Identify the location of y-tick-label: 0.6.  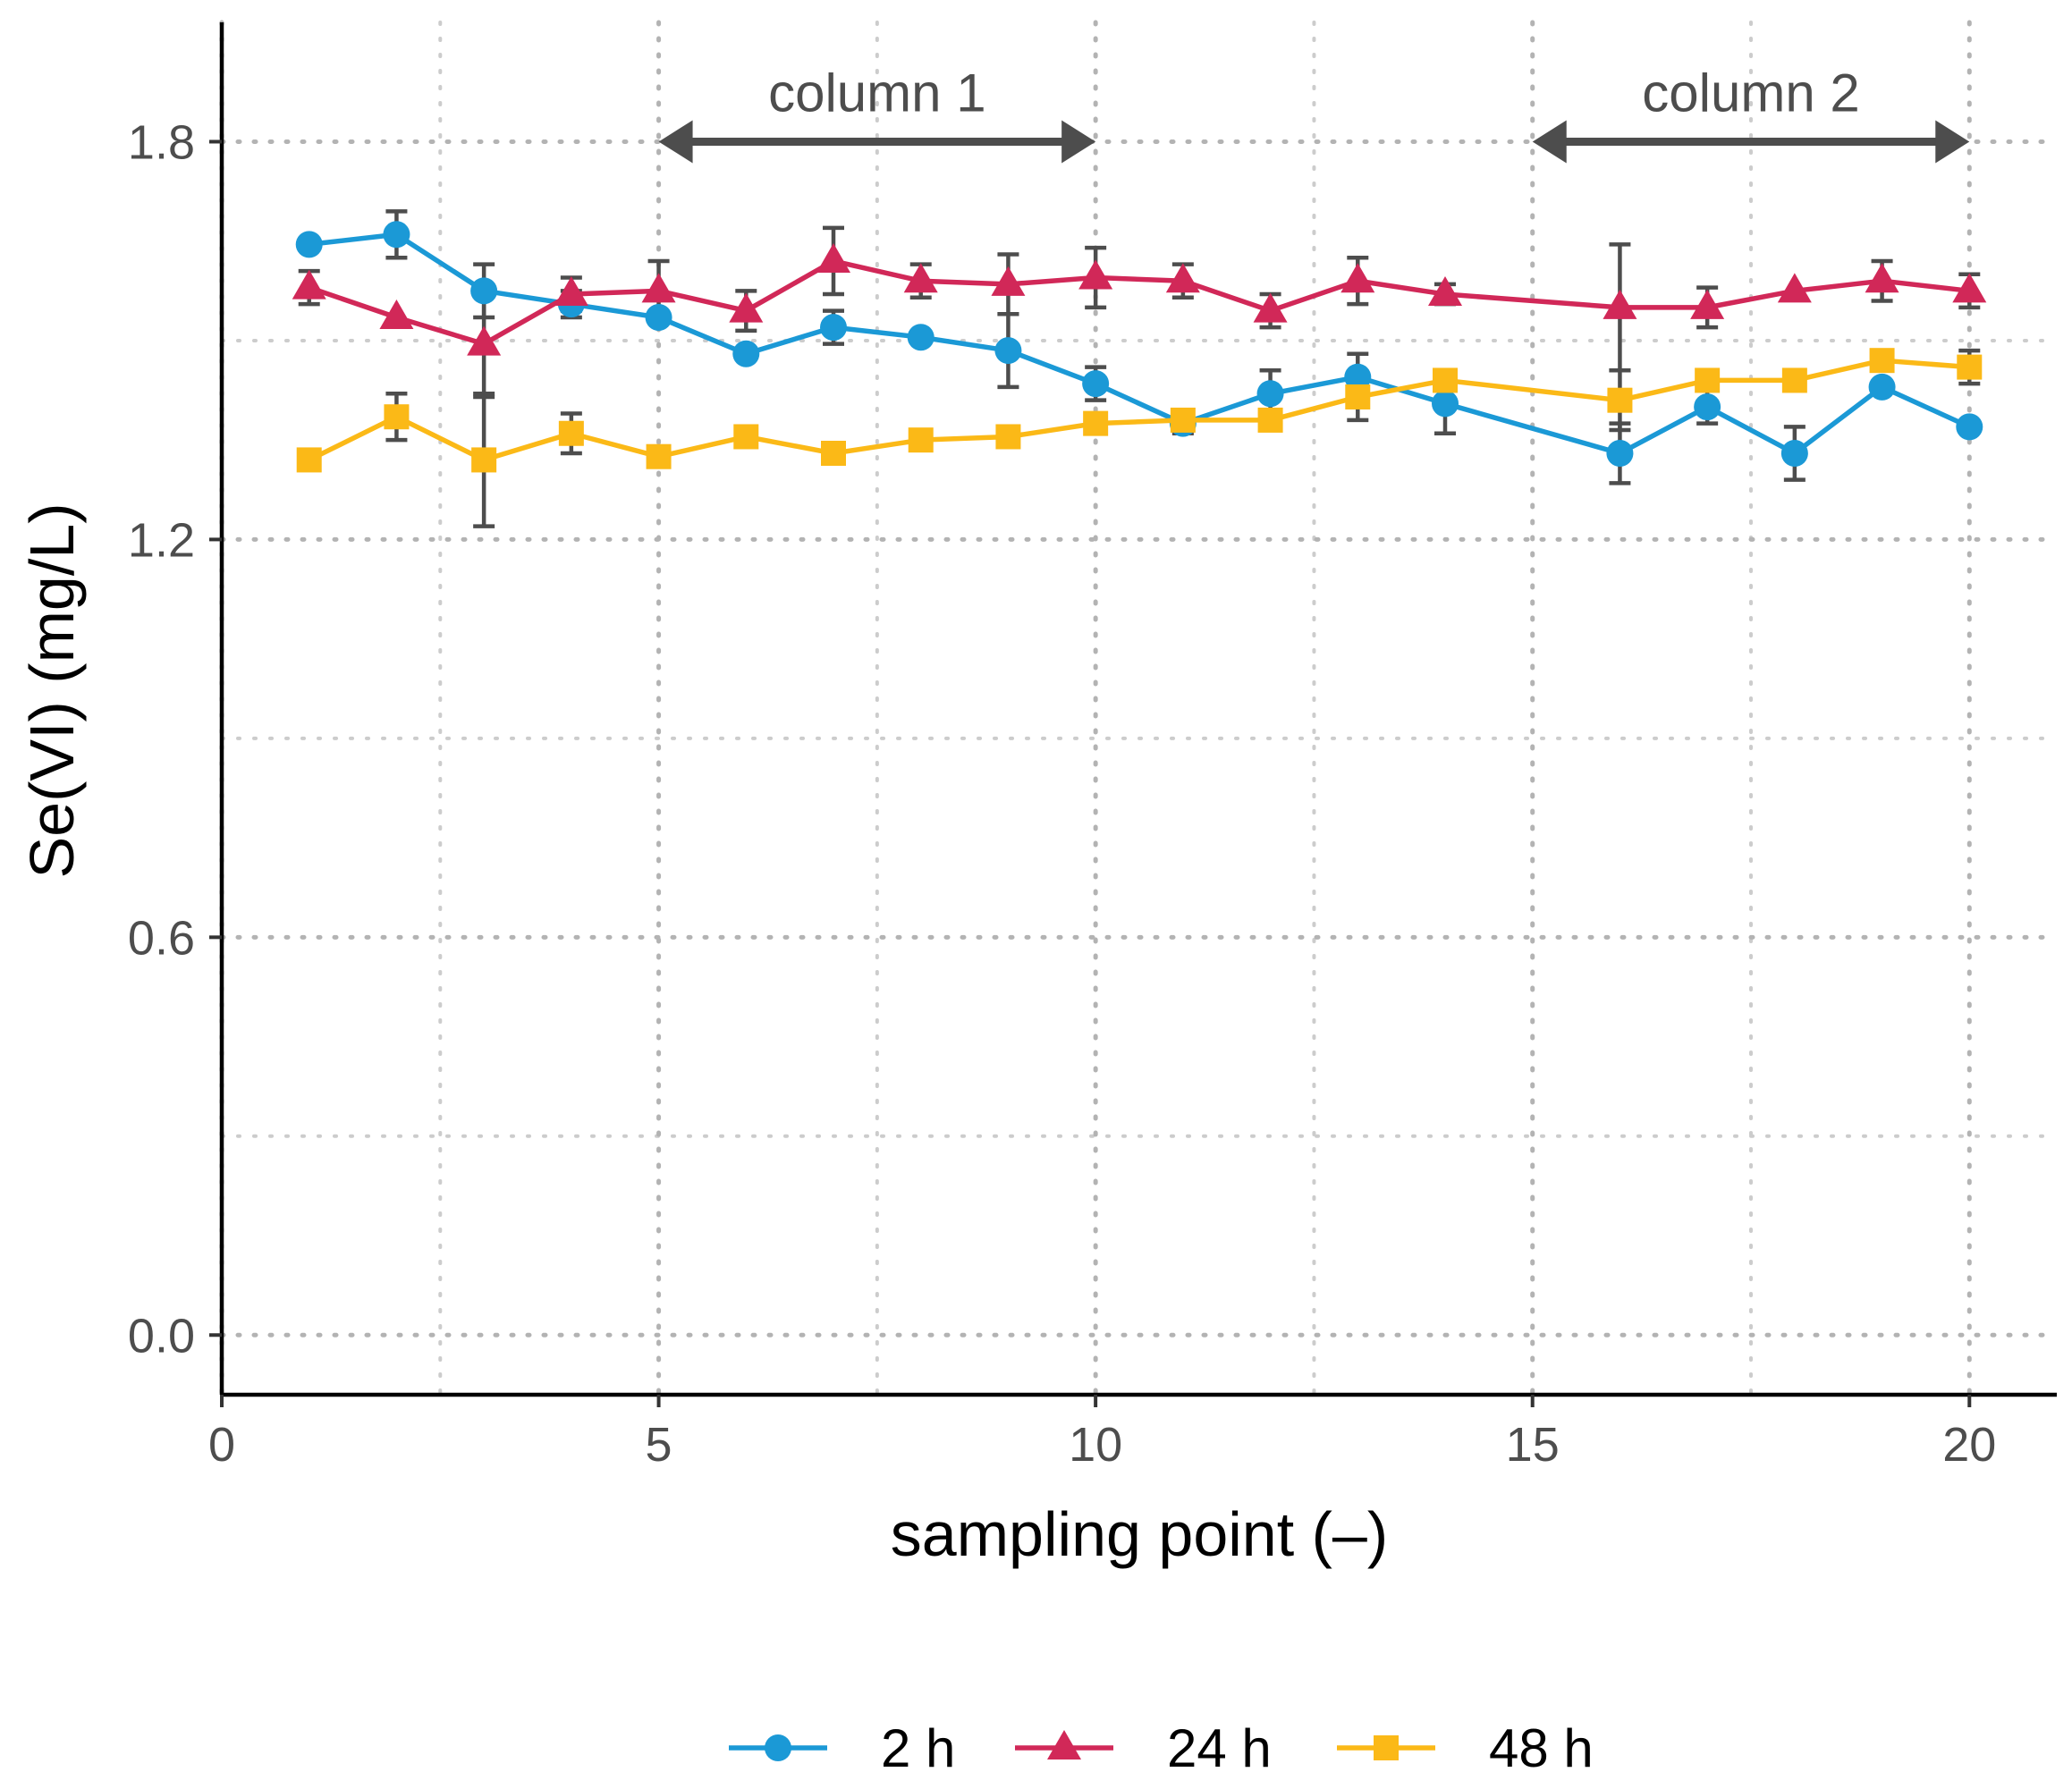
(161, 938).